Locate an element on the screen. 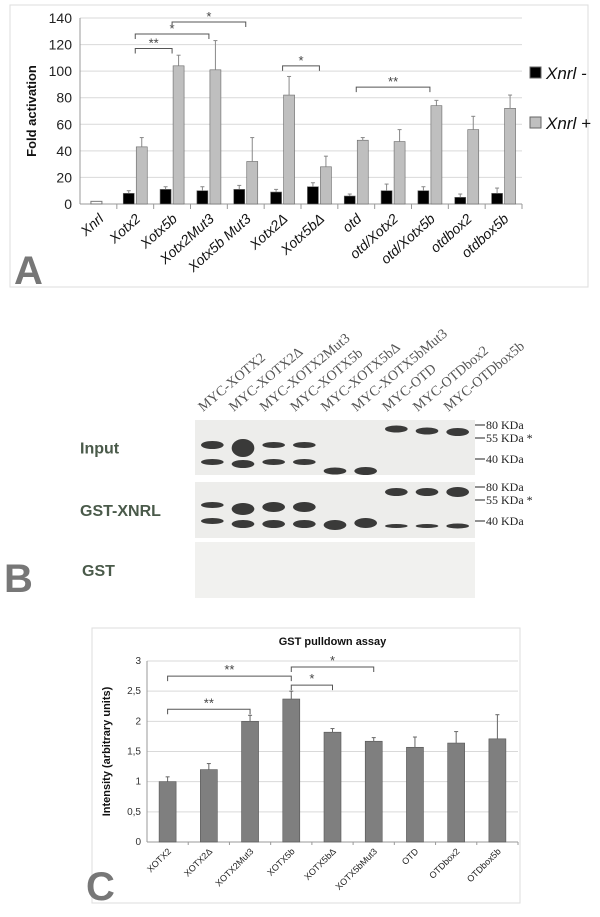 Image resolution: width=600 pixels, height=917 pixels. blot-row-label: Input is located at coordinates (100, 449).